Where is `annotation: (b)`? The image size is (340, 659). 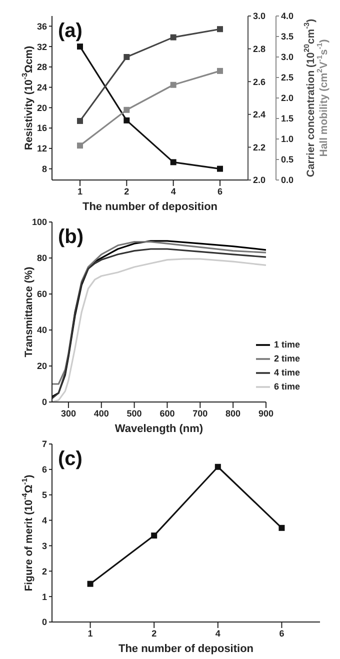 annotation: (b) is located at coordinates (71, 237).